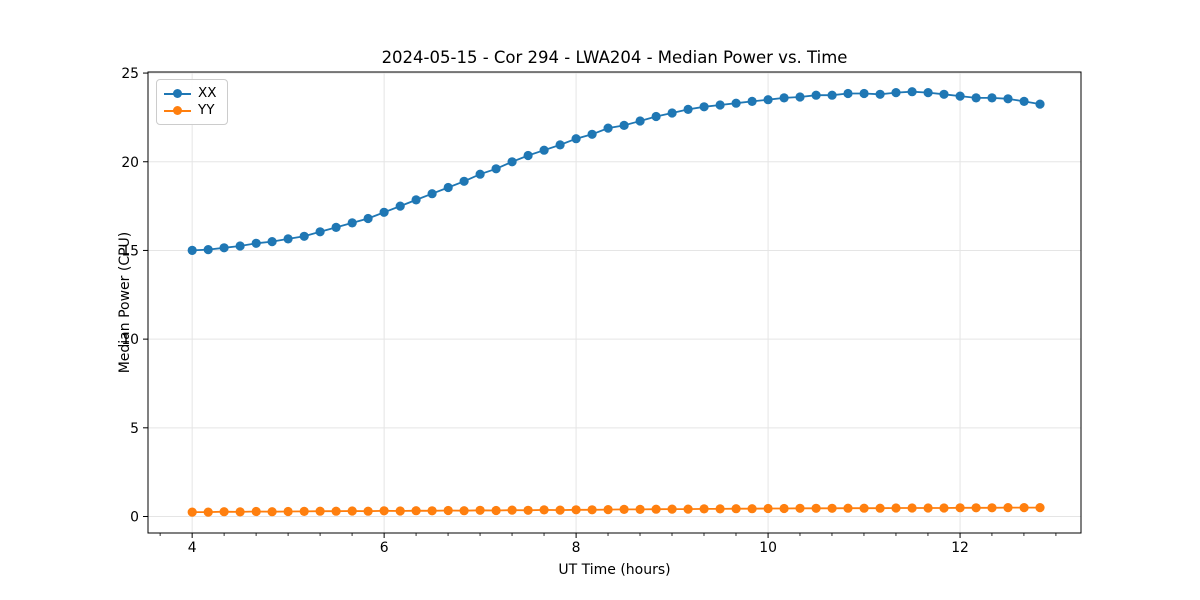 The width and height of the screenshot is (1200, 600). What do you see at coordinates (960, 548) in the screenshot?
I see `x-tick-label: 12` at bounding box center [960, 548].